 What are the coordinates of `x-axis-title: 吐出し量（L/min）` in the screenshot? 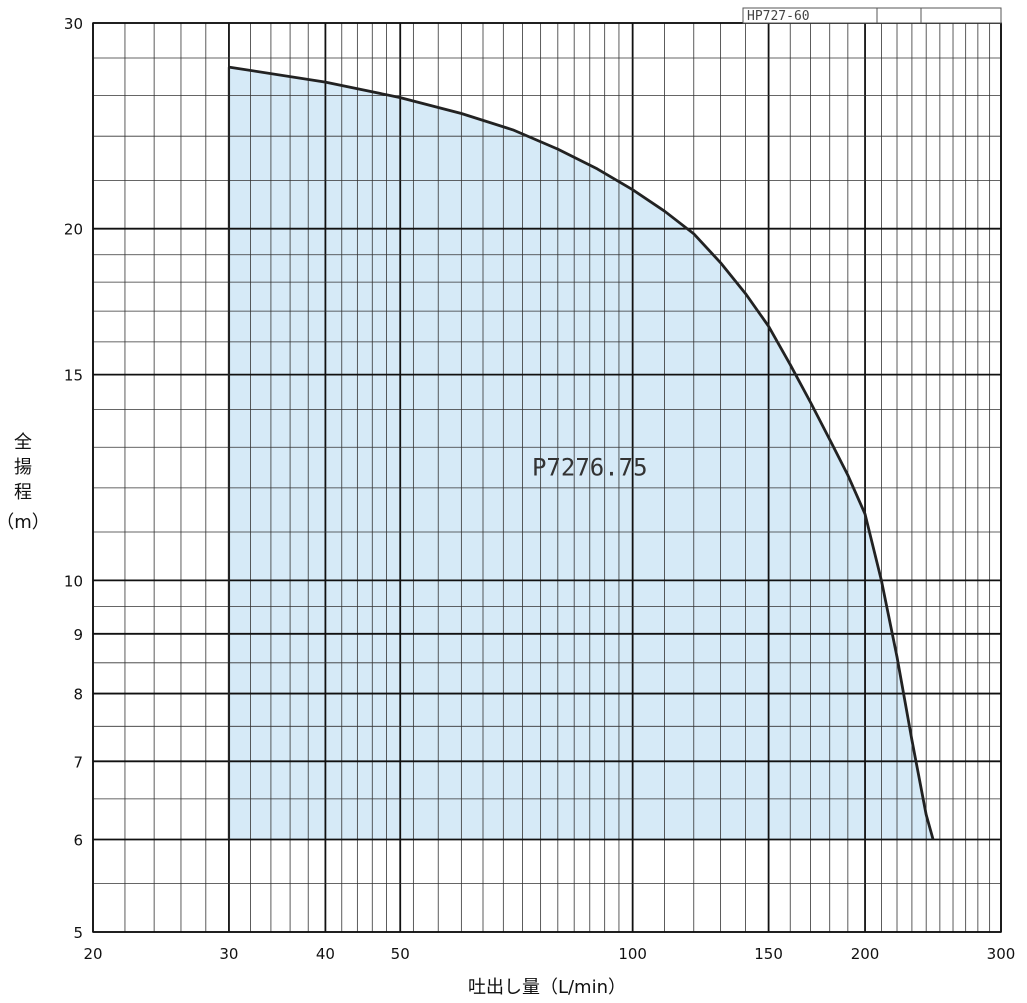 It's located at (547, 987).